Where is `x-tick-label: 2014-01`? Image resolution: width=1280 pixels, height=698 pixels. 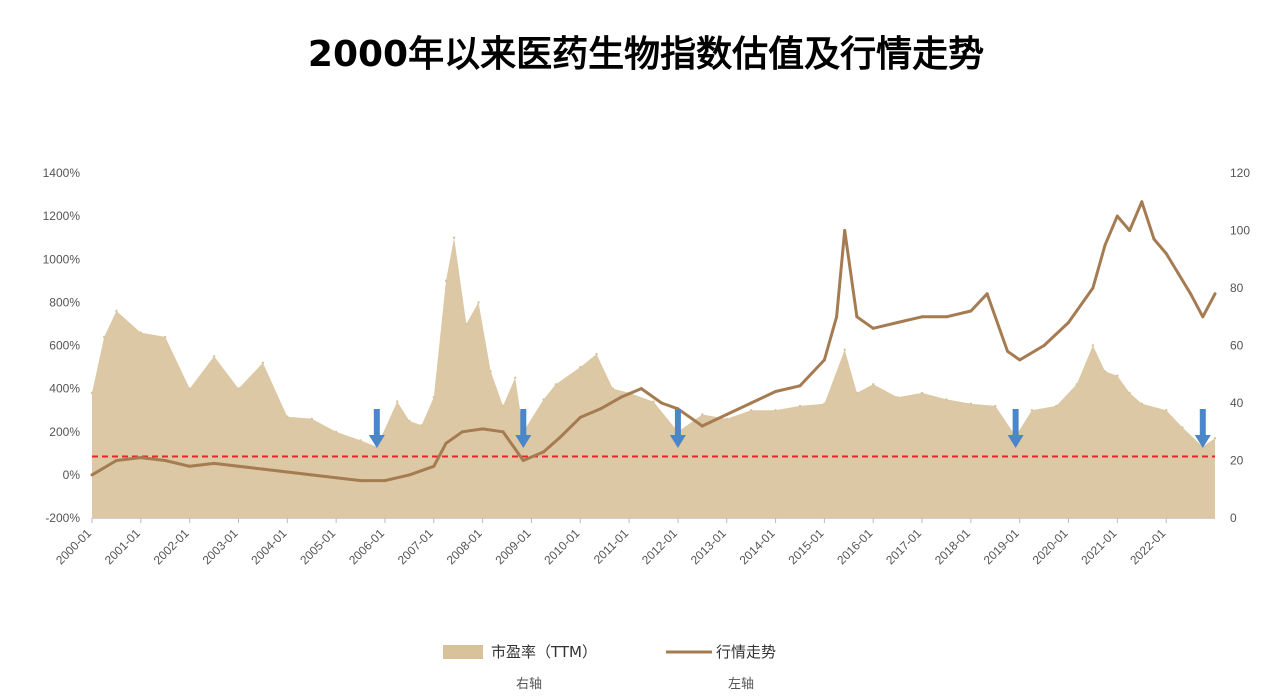
x-tick-label: 2014-01 is located at coordinates (757, 546).